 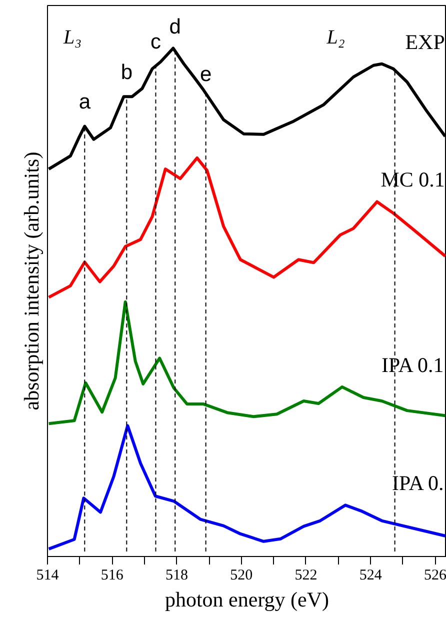 What do you see at coordinates (206, 74) in the screenshot?
I see `ref-line-label: e` at bounding box center [206, 74].